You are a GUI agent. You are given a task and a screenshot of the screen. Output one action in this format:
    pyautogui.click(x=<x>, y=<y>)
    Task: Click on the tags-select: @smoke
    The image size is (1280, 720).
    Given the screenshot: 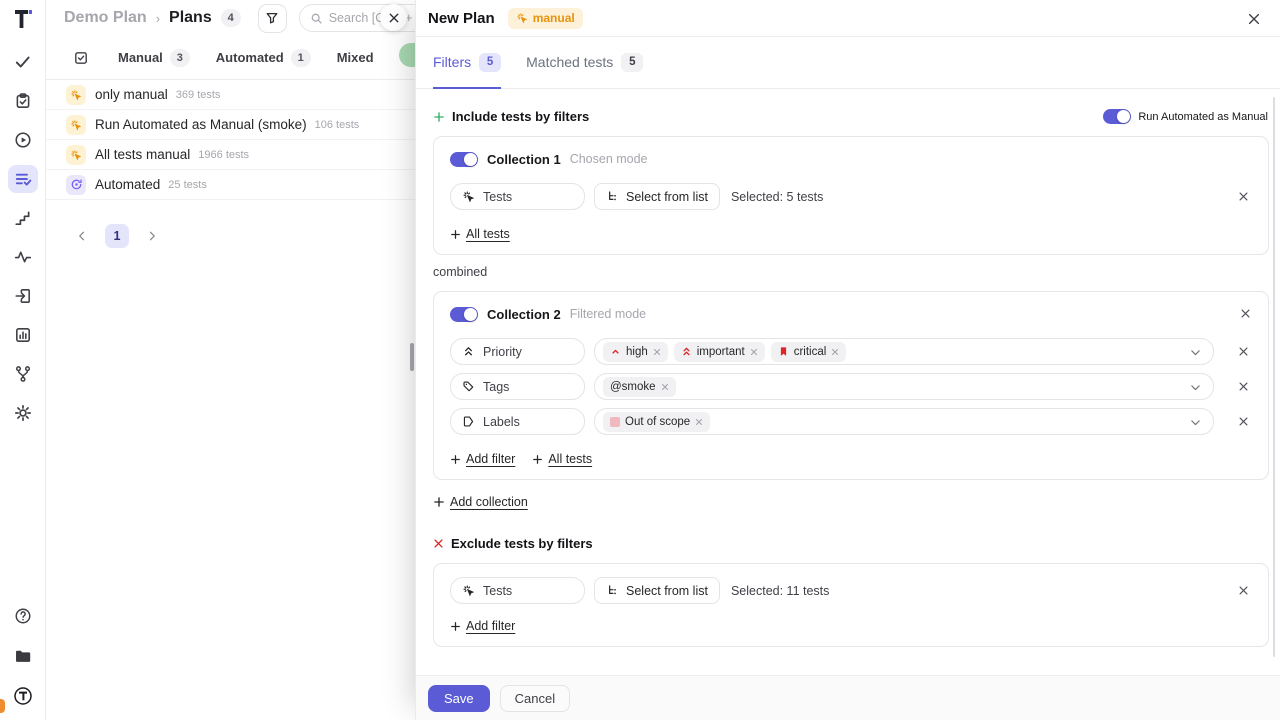 What is the action you would take?
    pyautogui.click(x=904, y=386)
    